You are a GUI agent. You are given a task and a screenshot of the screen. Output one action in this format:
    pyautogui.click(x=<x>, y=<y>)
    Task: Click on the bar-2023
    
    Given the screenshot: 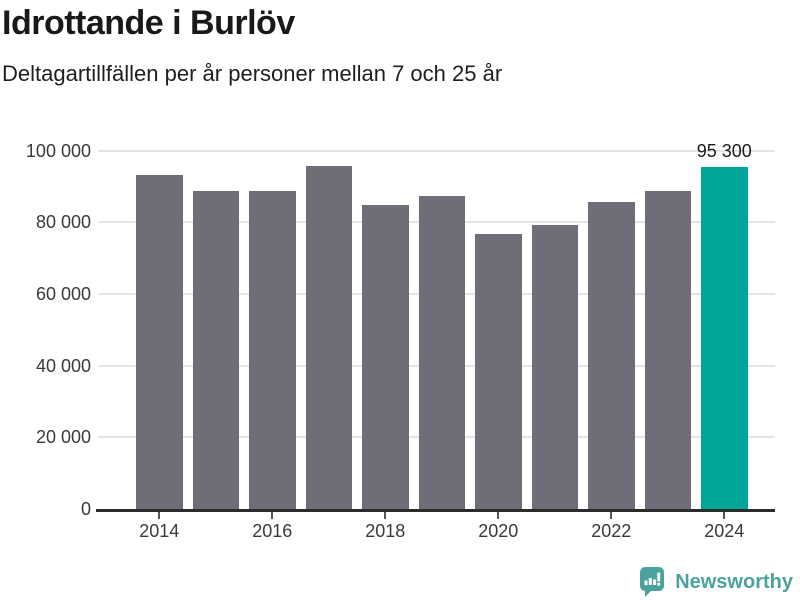 What is the action you would take?
    pyautogui.click(x=668, y=350)
    